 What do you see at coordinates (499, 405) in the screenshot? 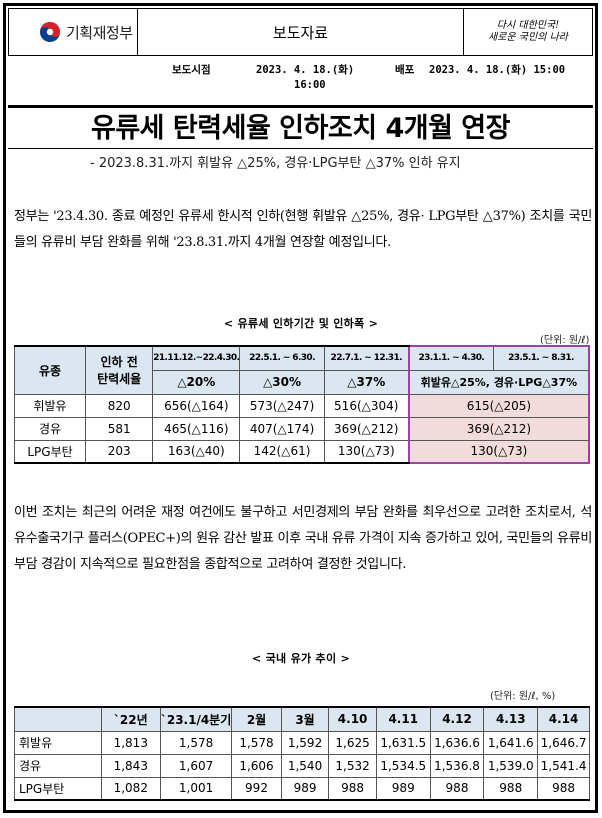
I see `period-cell: 615(△205)` at bounding box center [499, 405].